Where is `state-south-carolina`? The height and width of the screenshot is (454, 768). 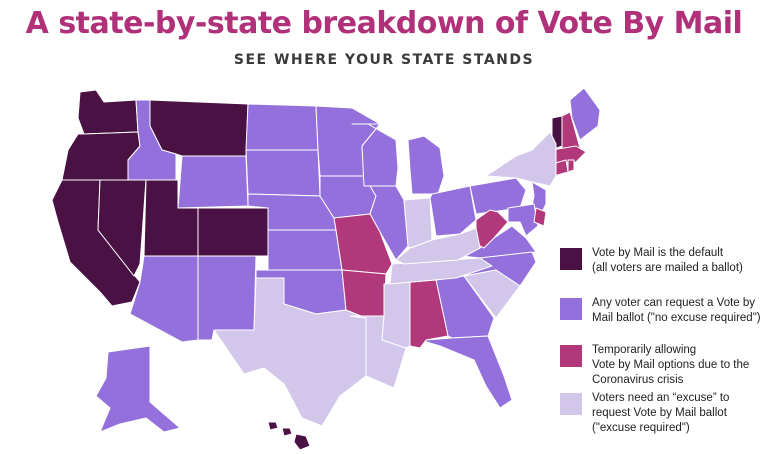
state-south-carolina is located at coordinates (492, 294).